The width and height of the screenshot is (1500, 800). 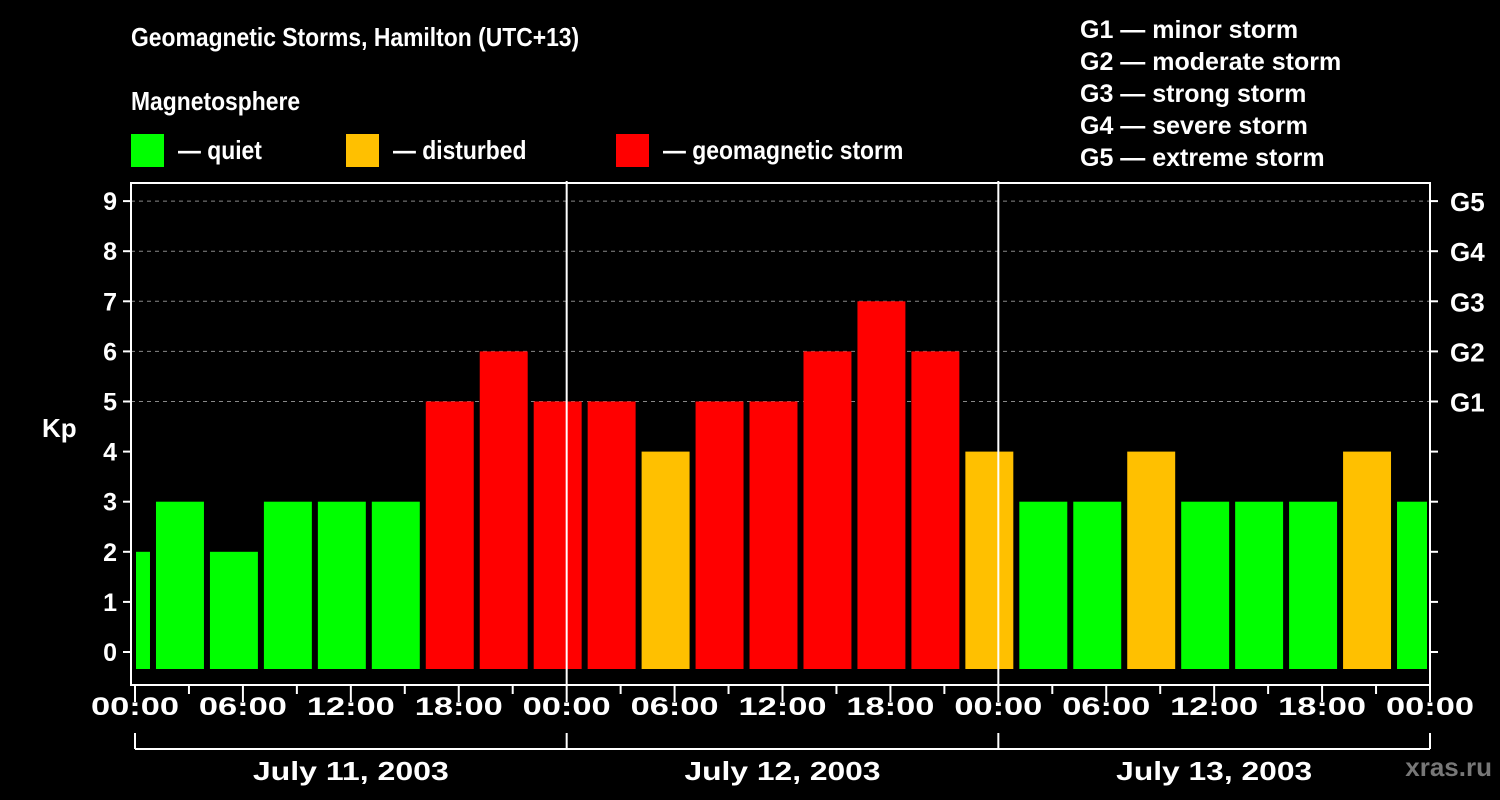 I want to click on y-axis-label: Kp, so click(x=59, y=428).